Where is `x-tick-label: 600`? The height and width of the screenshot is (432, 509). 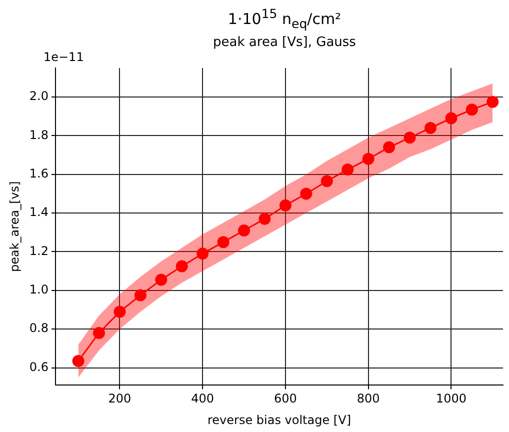 x-tick-label: 600 is located at coordinates (285, 399).